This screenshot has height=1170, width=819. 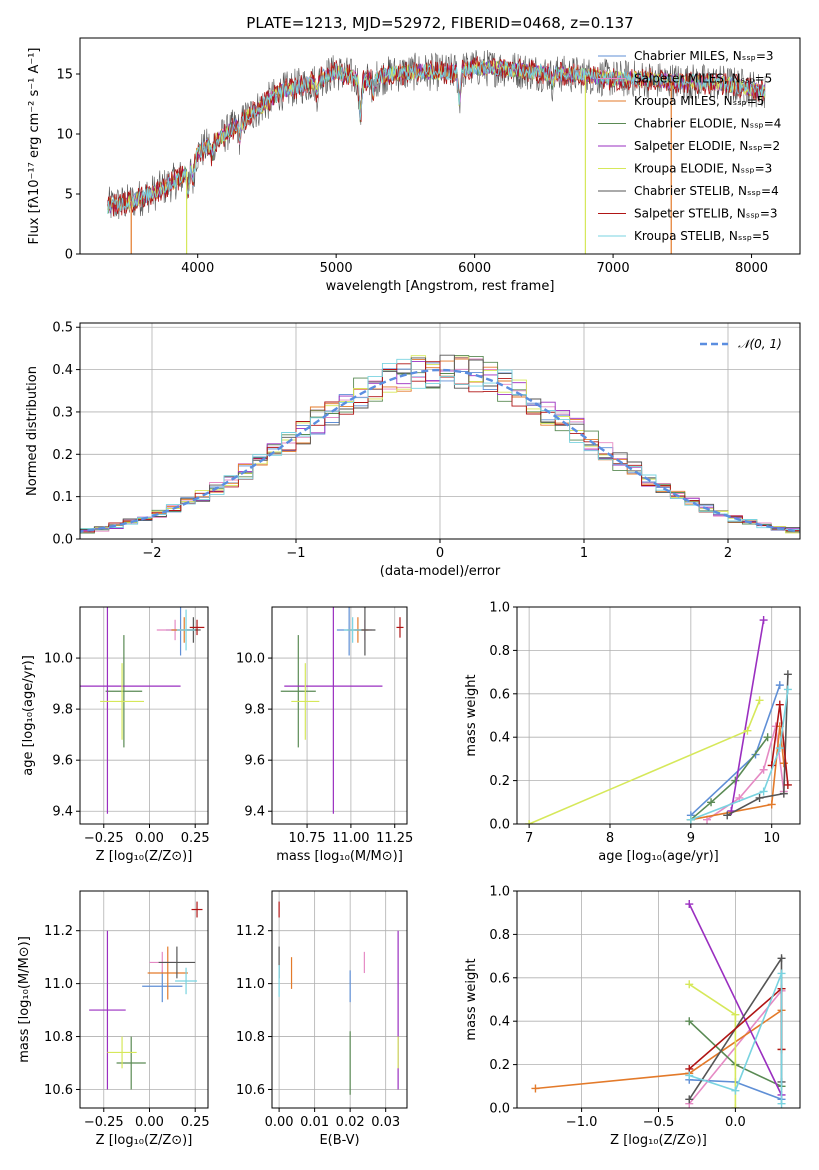 What do you see at coordinates (34, 146) in the screenshot?
I see `y-axis-label: Flux [fλ10⁻¹⁷ erg cm⁻² s⁻¹ A⁻¹]` at bounding box center [34, 146].